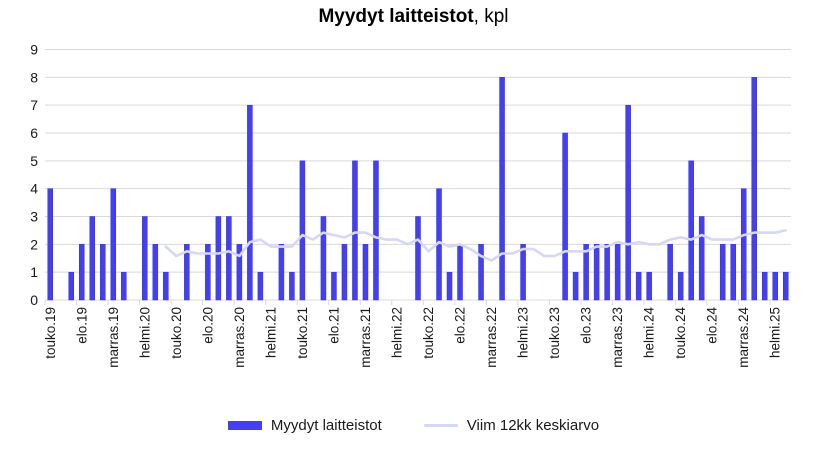 This screenshot has width=827, height=451. I want to click on bar-joulu.19, so click(124, 286).